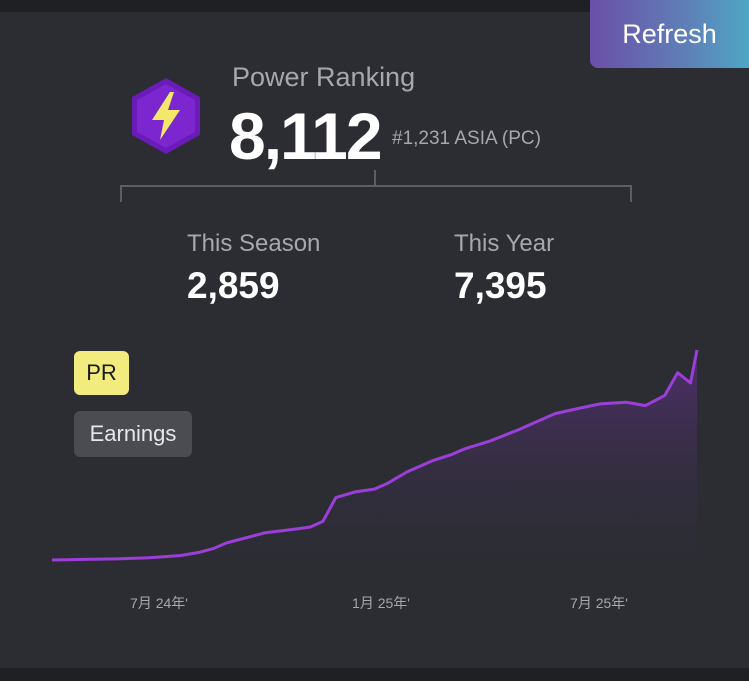 The width and height of the screenshot is (749, 681). I want to click on tab-pr: PR, so click(101, 373).